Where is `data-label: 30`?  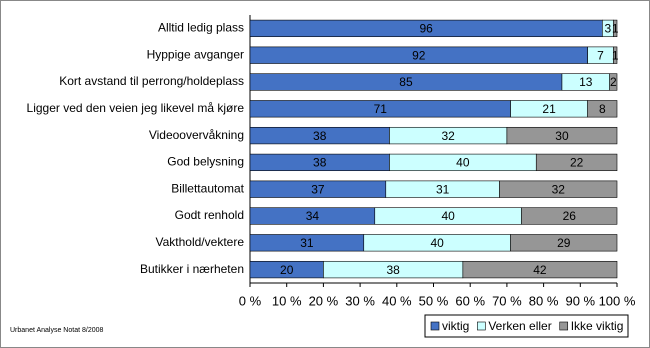
data-label: 30 is located at coordinates (562, 136).